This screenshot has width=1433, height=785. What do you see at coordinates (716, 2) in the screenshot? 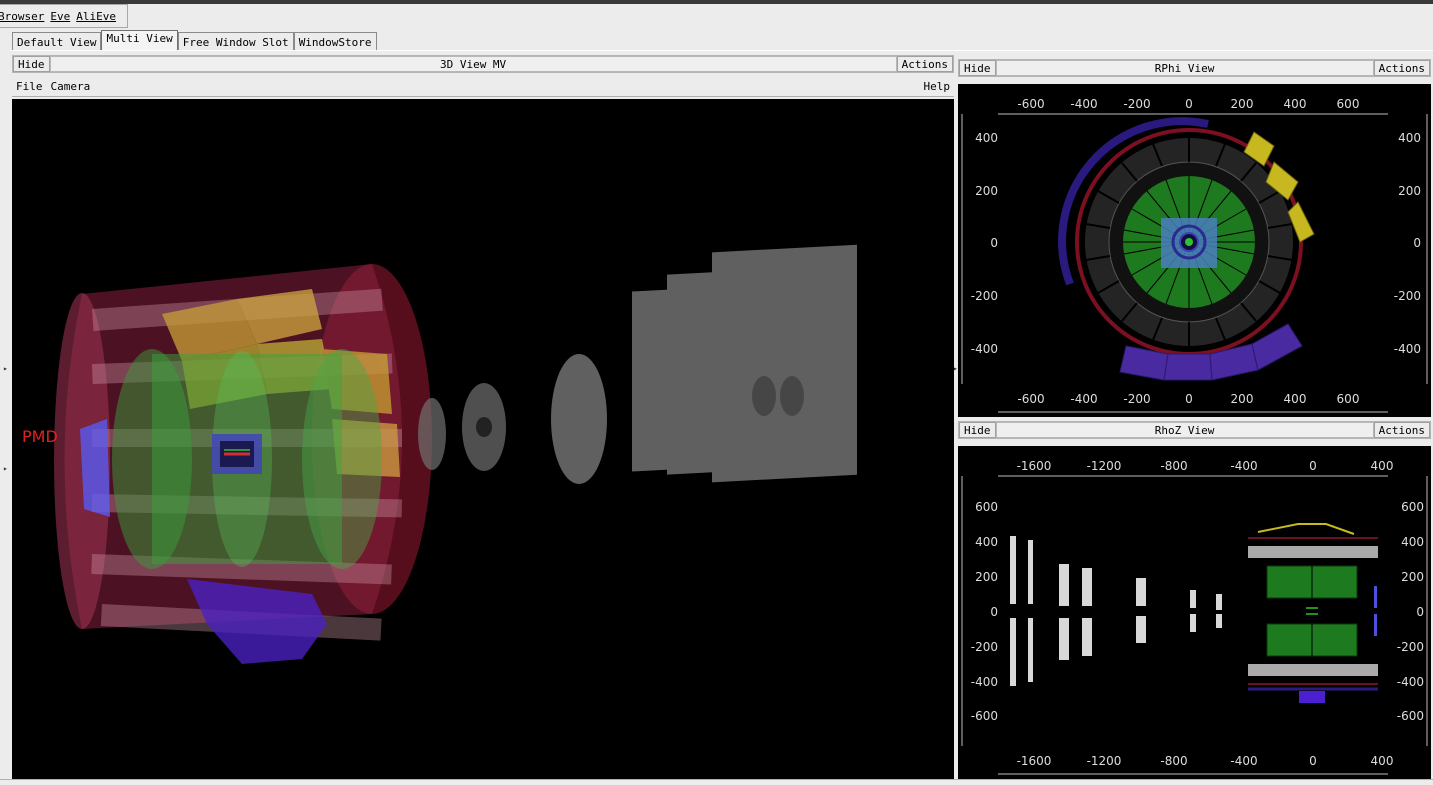
I see `window-top-strip` at bounding box center [716, 2].